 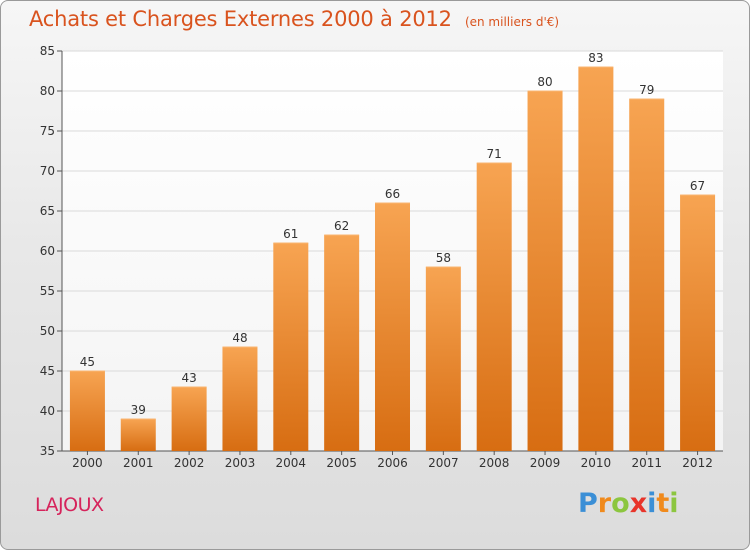 What do you see at coordinates (87, 463) in the screenshot?
I see `x-tick-label-2000: 2000` at bounding box center [87, 463].